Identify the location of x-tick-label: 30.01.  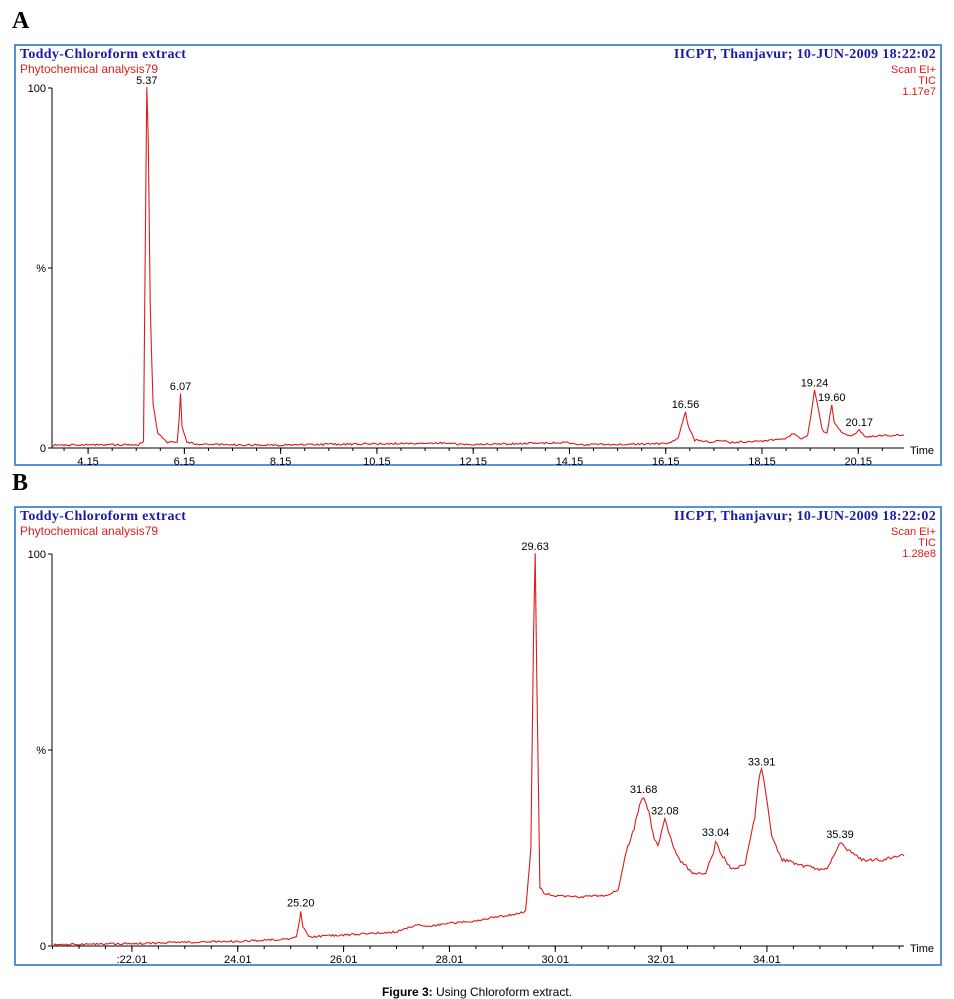
(555, 960).